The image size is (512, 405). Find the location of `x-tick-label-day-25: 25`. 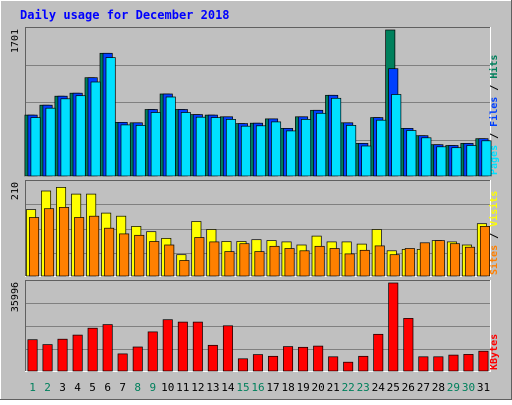

x-tick-label-day-25: 25 is located at coordinates (393, 387).